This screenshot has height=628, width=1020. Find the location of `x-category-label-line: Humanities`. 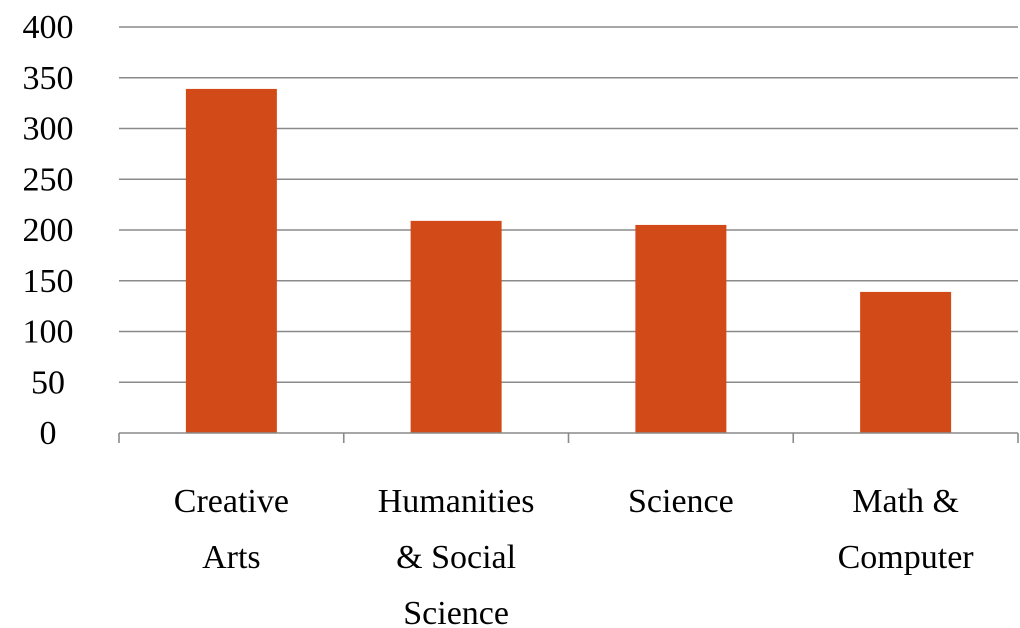

x-category-label-line: Humanities is located at coordinates (456, 501).